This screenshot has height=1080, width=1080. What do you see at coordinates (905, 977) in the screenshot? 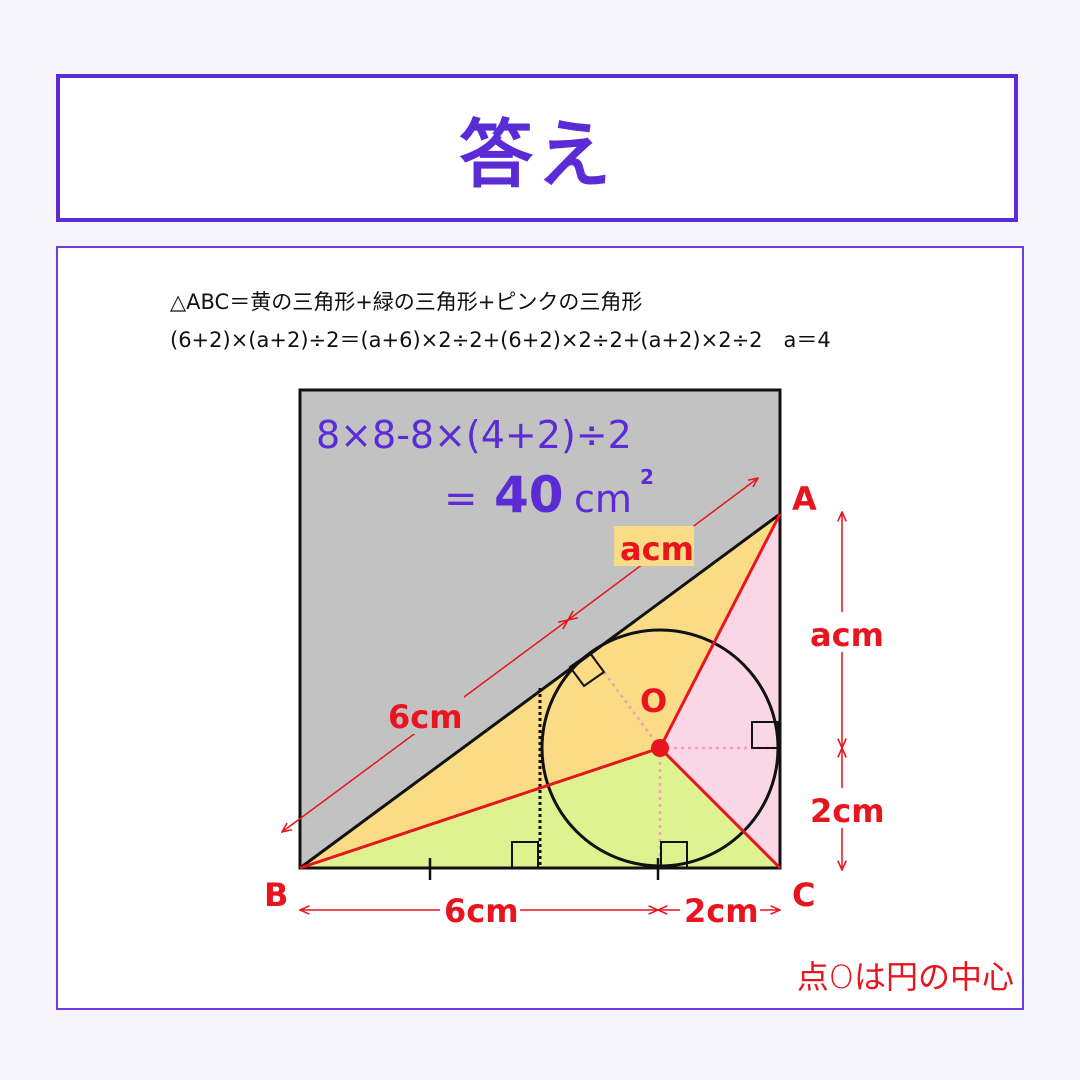
I see `center-note: 点Oは円の中心` at bounding box center [905, 977].